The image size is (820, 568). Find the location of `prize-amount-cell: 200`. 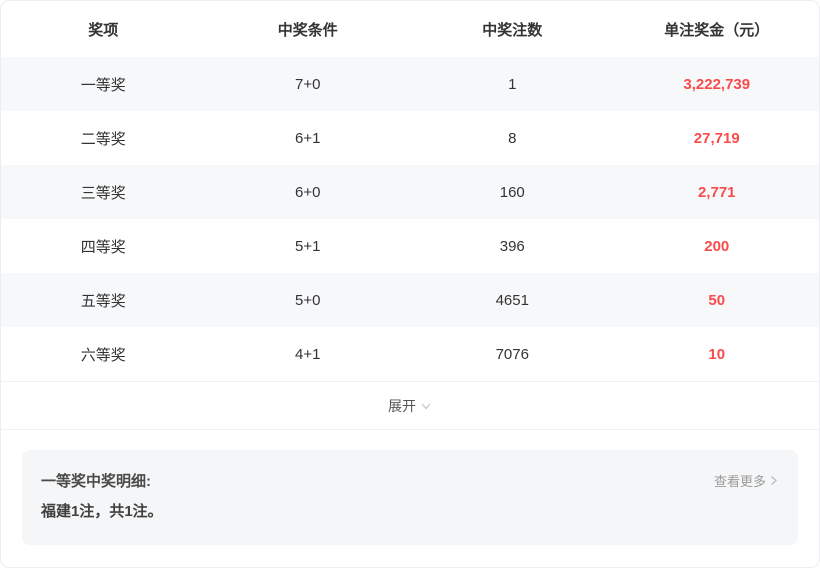

prize-amount-cell: 200 is located at coordinates (717, 246).